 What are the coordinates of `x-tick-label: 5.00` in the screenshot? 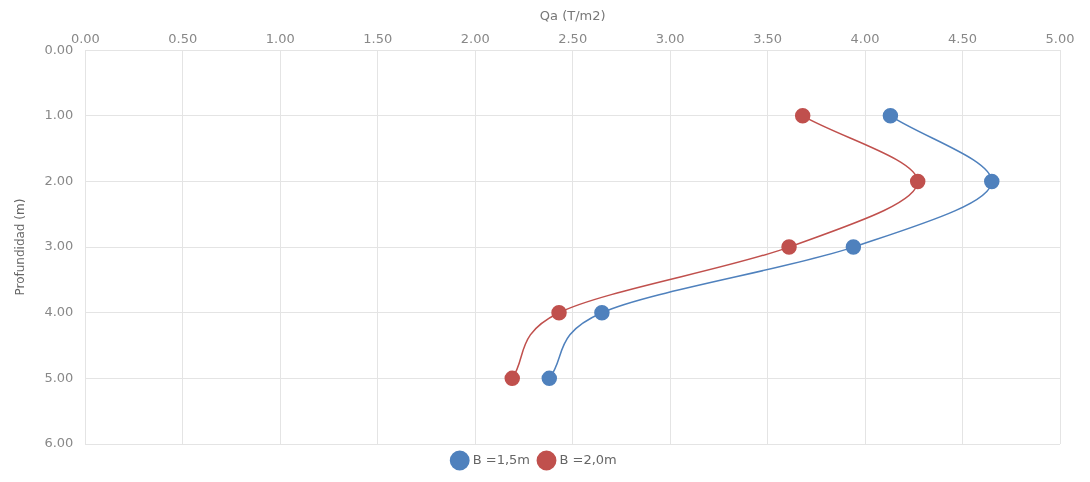 It's located at (1060, 38).